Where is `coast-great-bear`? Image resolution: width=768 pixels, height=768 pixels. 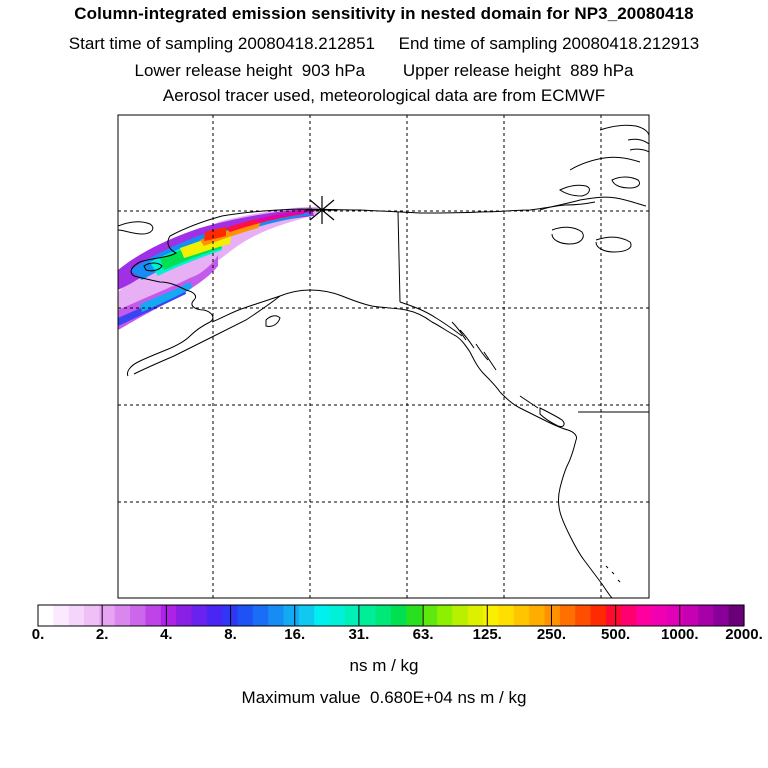 coast-great-bear is located at coordinates (567, 235).